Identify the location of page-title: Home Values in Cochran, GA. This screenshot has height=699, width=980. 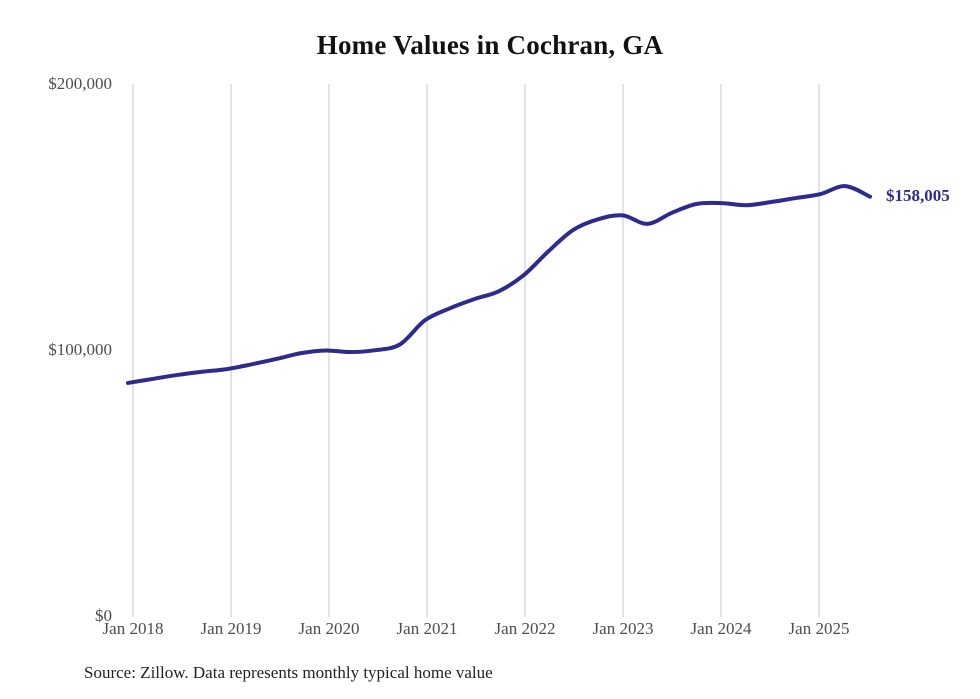
(490, 45).